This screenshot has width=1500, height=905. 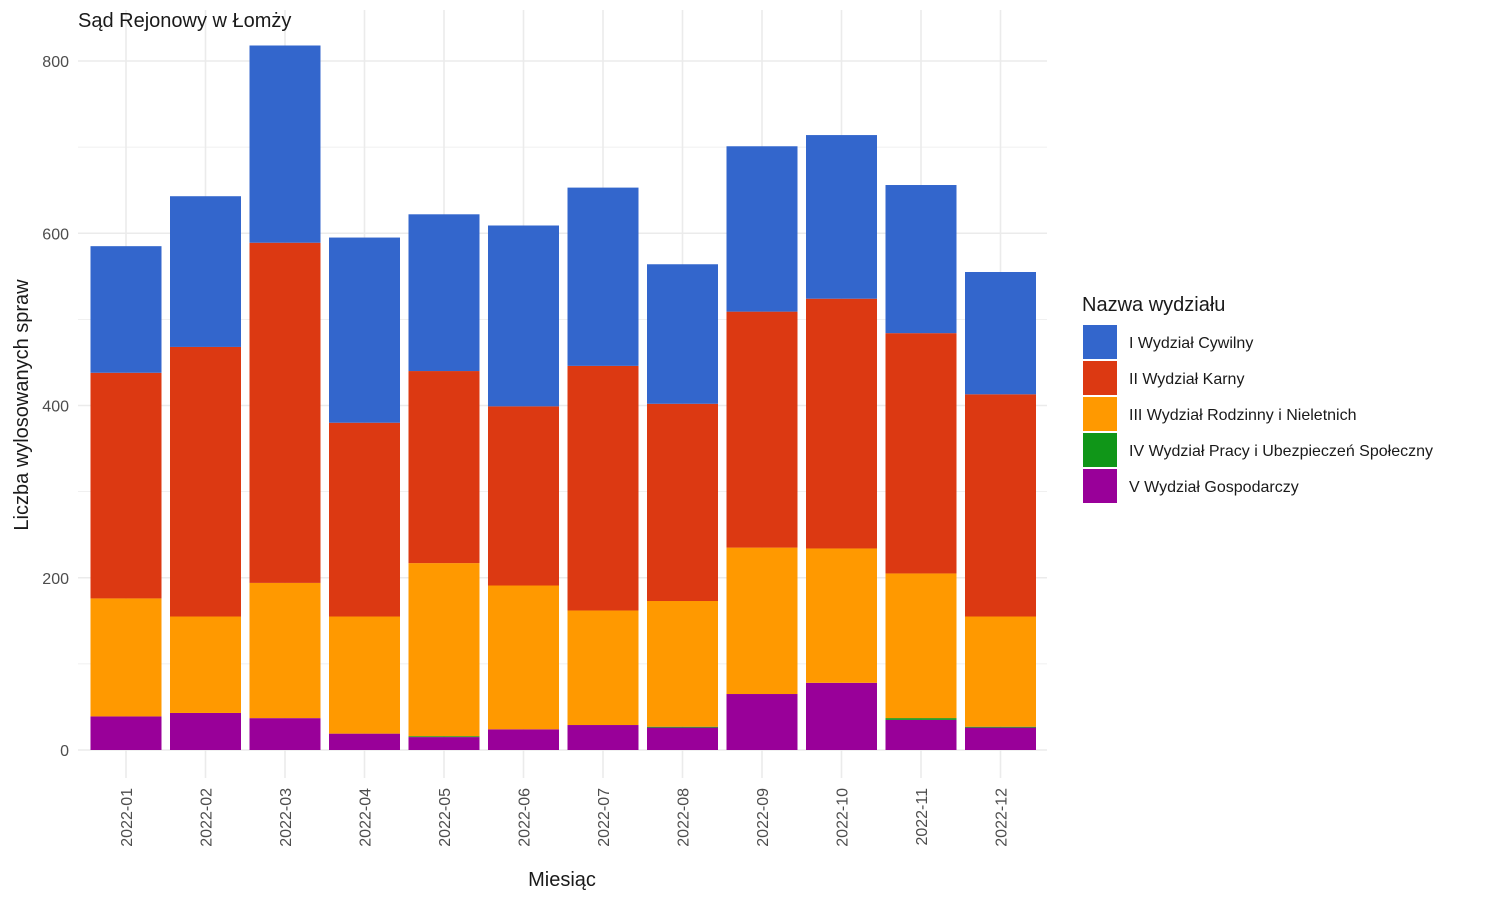 I want to click on x-tick-label: 2022-11, so click(x=922, y=817).